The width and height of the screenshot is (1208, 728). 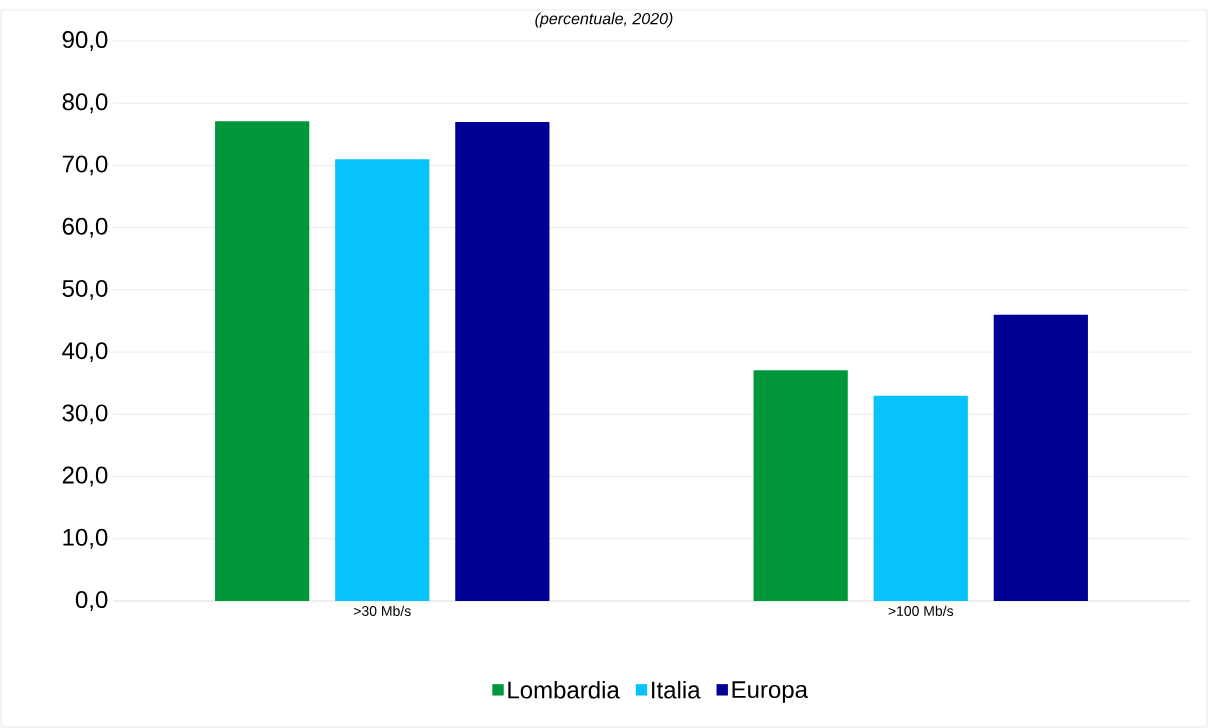 What do you see at coordinates (85, 352) in the screenshot?
I see `y-tick-label: 40,0` at bounding box center [85, 352].